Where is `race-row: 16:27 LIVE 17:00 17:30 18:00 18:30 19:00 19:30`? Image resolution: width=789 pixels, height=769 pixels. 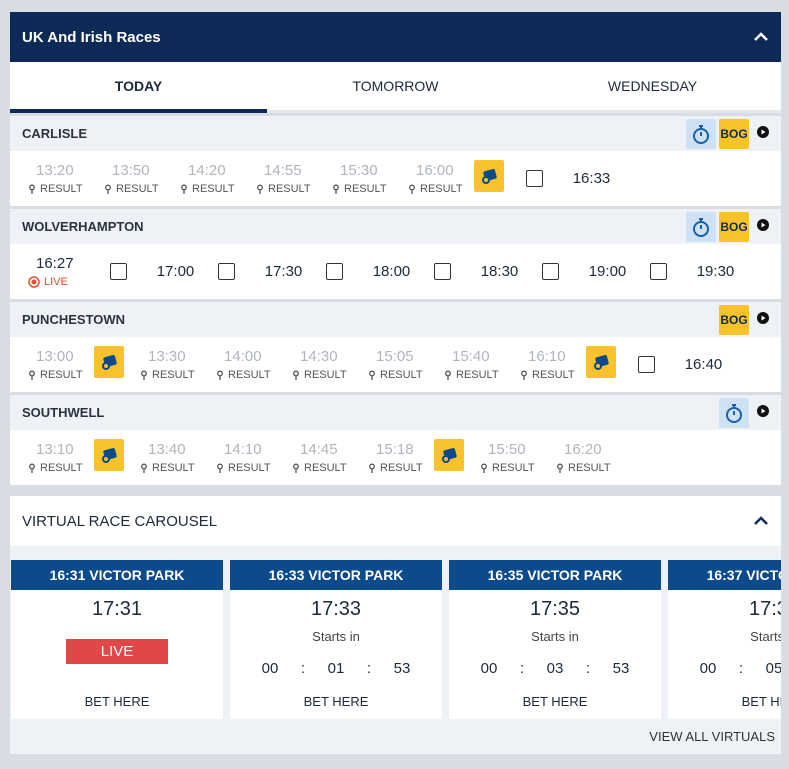 race-row: 16:27 LIVE 17:00 17:30 18:00 18:30 19:00 19:30 is located at coordinates (395, 271).